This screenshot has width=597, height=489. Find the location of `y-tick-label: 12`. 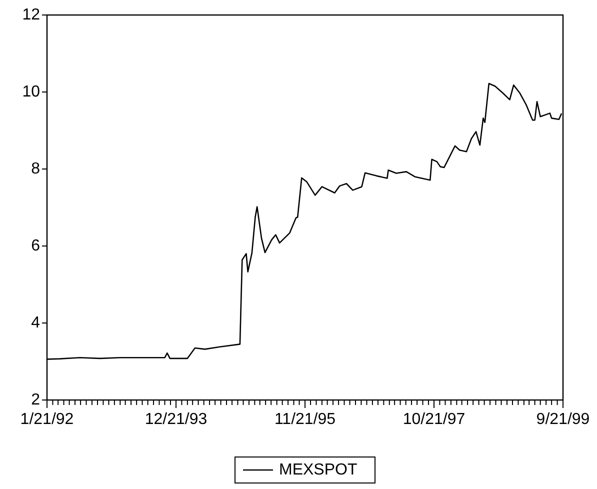

y-tick-label: 12 is located at coordinates (31, 15).